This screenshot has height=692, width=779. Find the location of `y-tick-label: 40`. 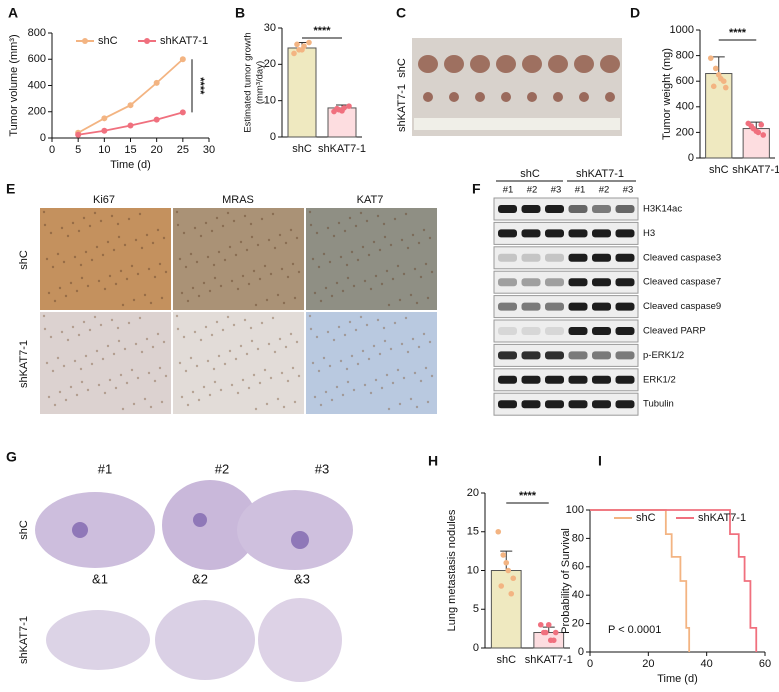

y-tick-label: 40 is located at coordinates (578, 595).